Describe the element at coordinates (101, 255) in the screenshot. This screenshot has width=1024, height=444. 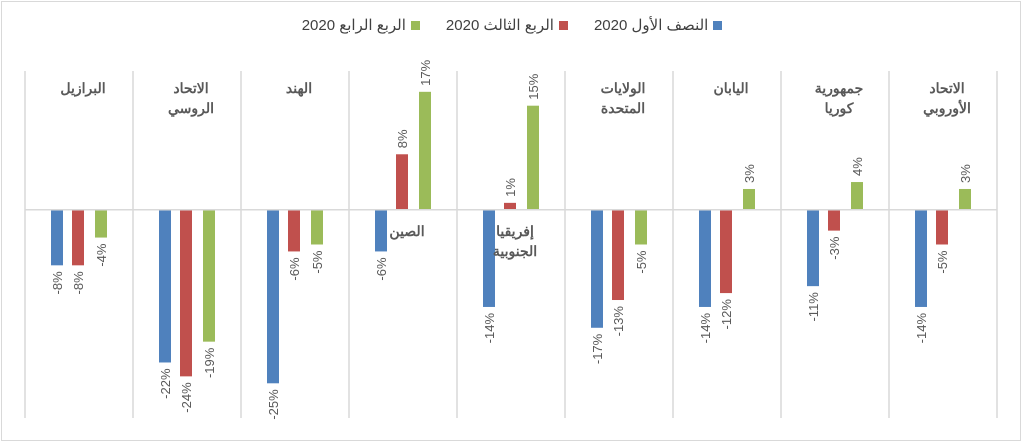
I see `data-label: -4%` at that location.